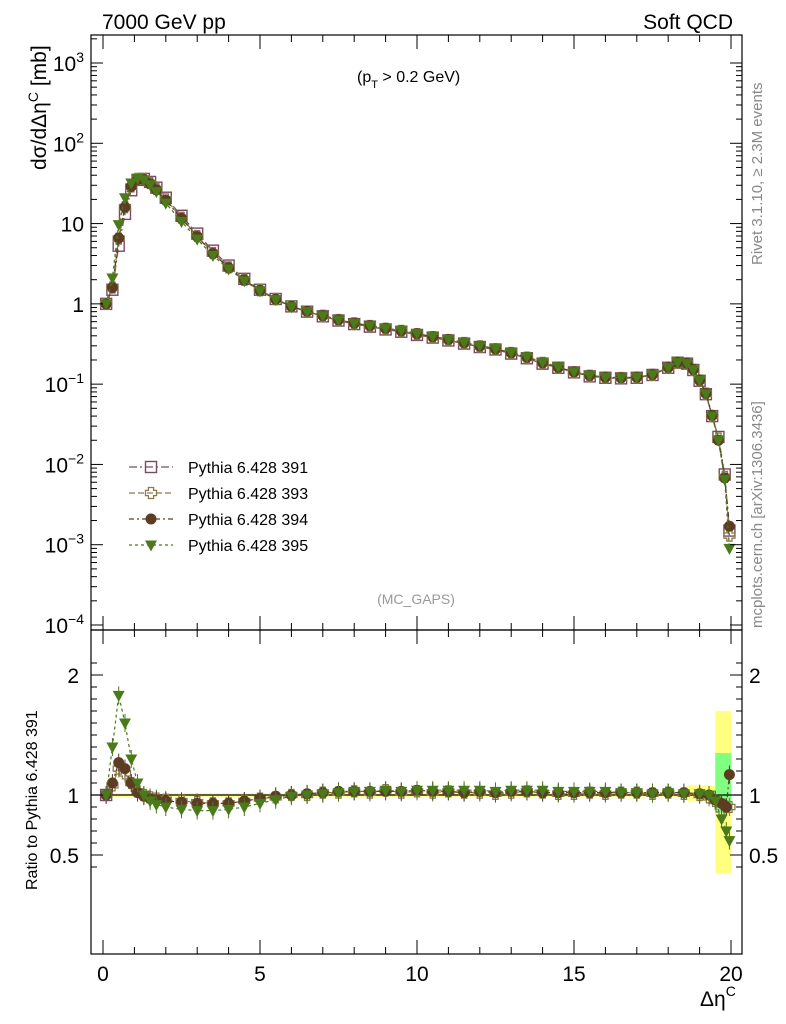 The width and height of the screenshot is (786, 1024). Describe the element at coordinates (248, 546) in the screenshot. I see `legend-label-395: Pythia 6.428 395` at that location.